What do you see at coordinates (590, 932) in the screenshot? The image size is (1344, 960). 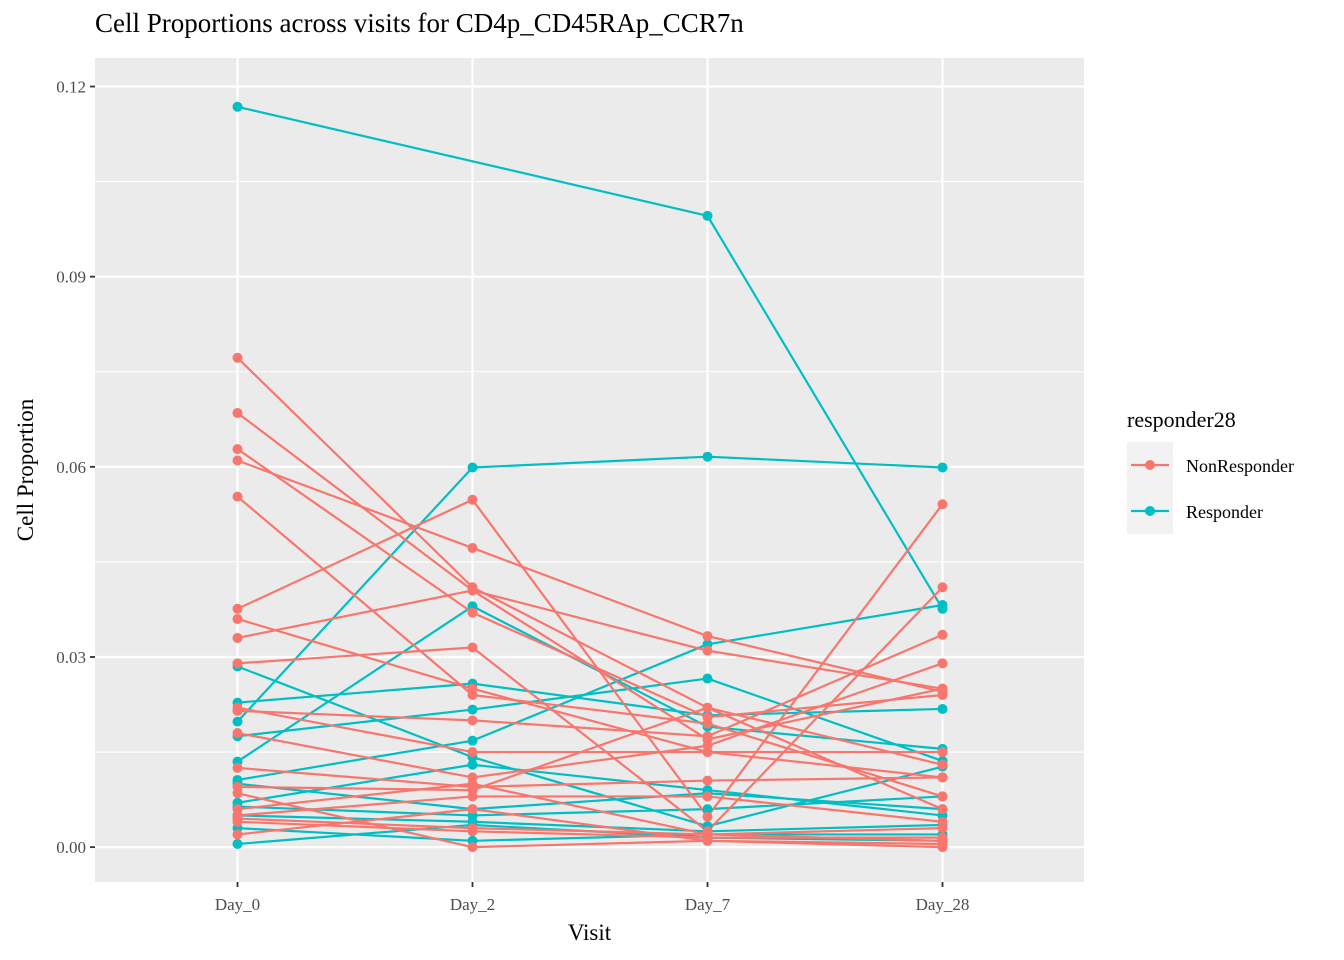 I see `x-axis-title: Visit` at bounding box center [590, 932].